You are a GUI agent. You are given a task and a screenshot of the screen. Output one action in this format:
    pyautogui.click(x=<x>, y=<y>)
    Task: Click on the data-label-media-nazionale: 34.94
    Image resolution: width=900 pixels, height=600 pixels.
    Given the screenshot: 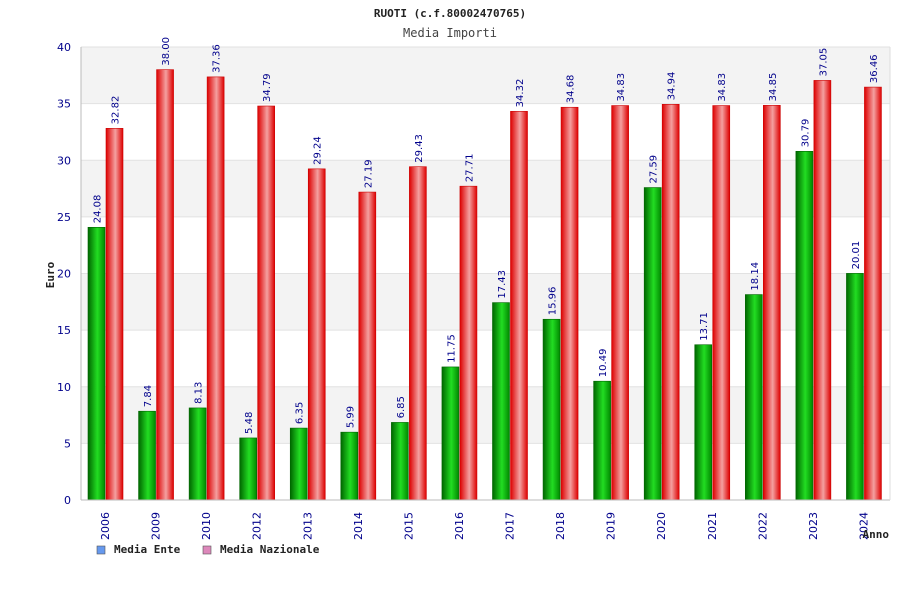 What is the action you would take?
    pyautogui.click(x=672, y=86)
    